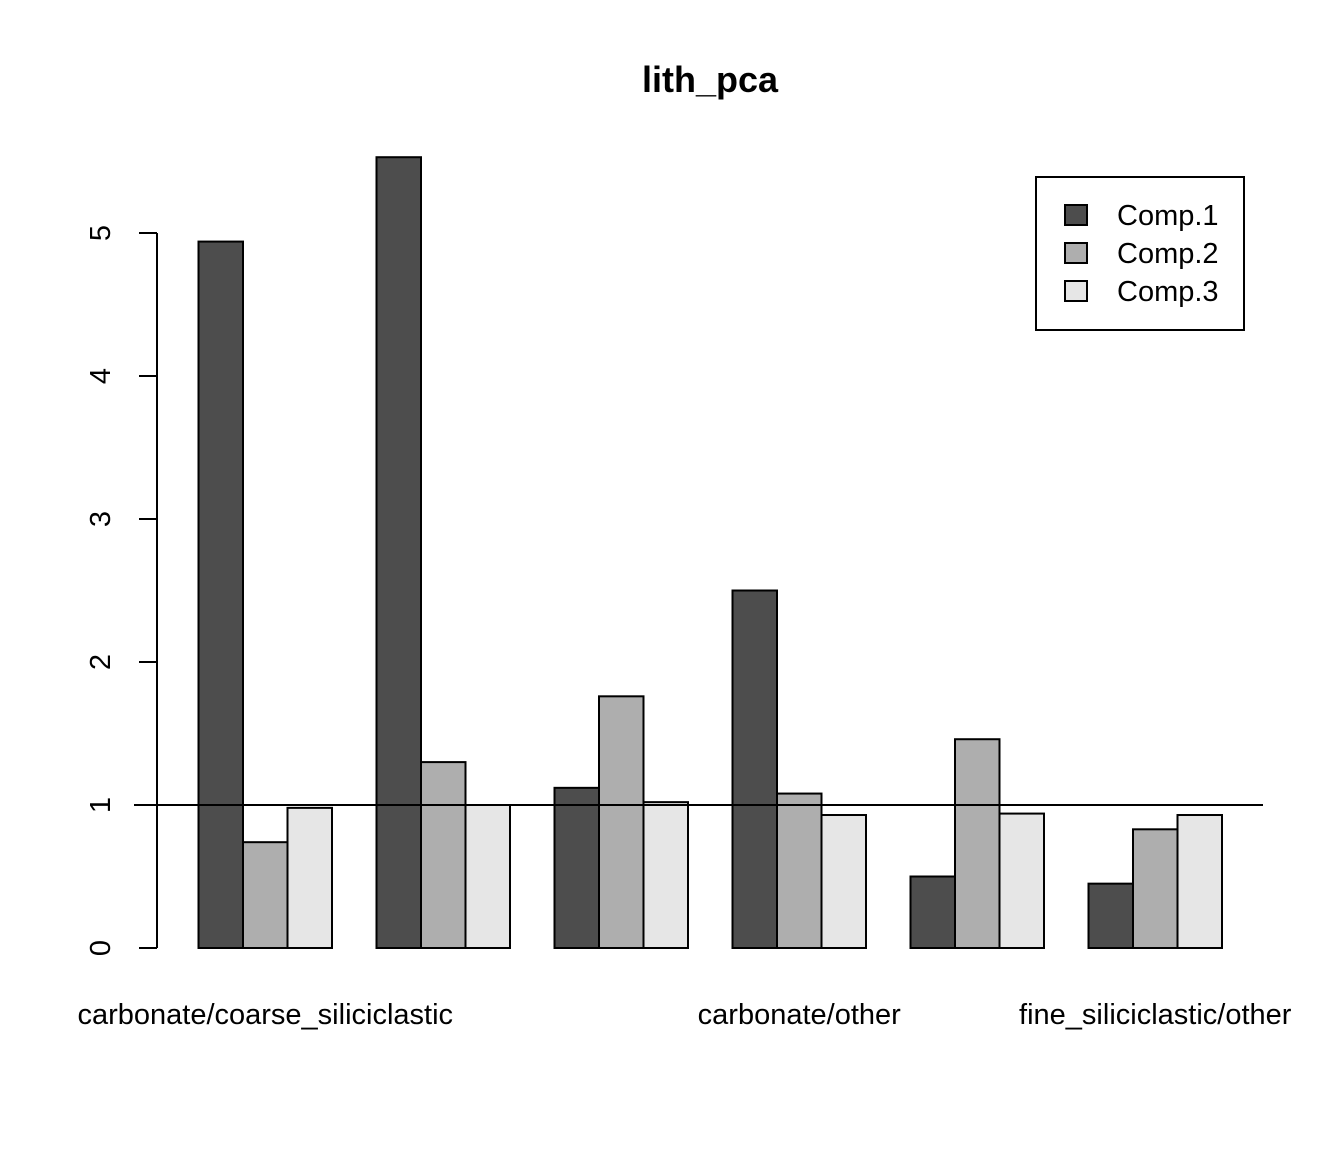  What do you see at coordinates (1168, 216) in the screenshot?
I see `legend-label: Comp.1` at bounding box center [1168, 216].